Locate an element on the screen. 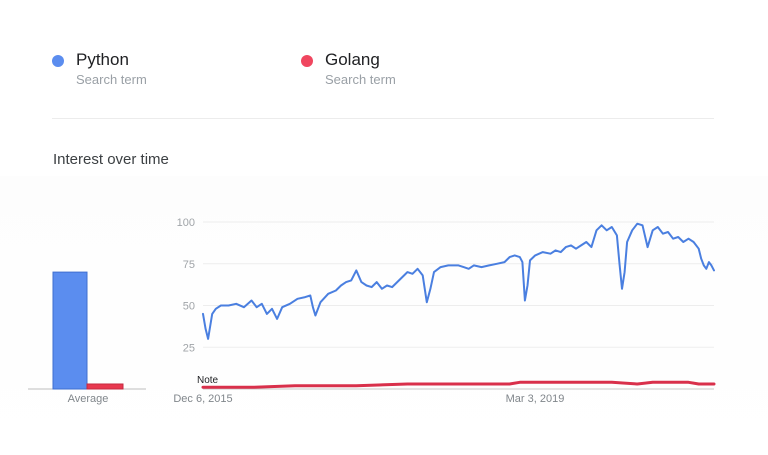 Image resolution: width=768 pixels, height=455 pixels. average-chart: Average is located at coordinates (87, 338).